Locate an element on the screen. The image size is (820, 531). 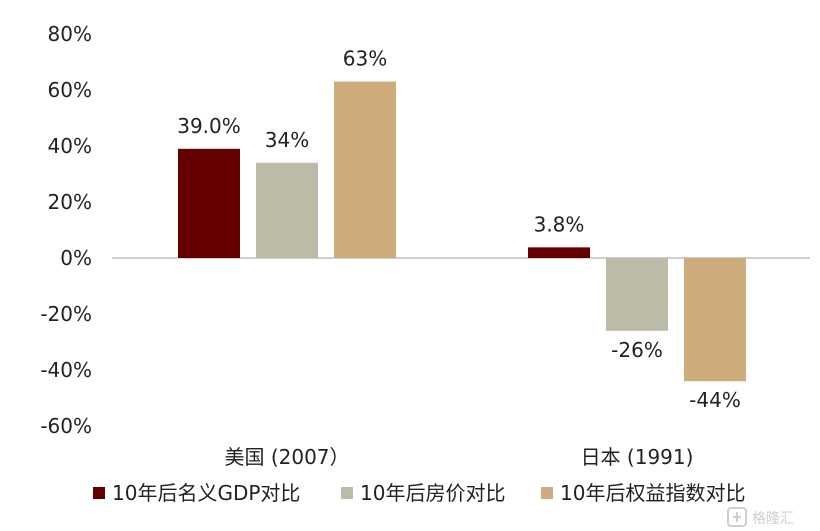
watermark: 格隆汇 is located at coordinates (760, 517).